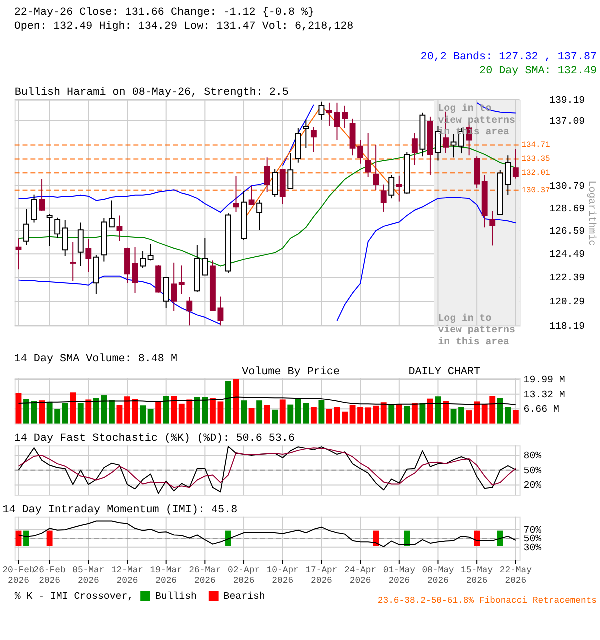 The width and height of the screenshot is (600, 640). Describe the element at coordinates (509, 57) in the screenshot. I see `text: 20,2 Bands: 127.32 , 137.87` at that location.